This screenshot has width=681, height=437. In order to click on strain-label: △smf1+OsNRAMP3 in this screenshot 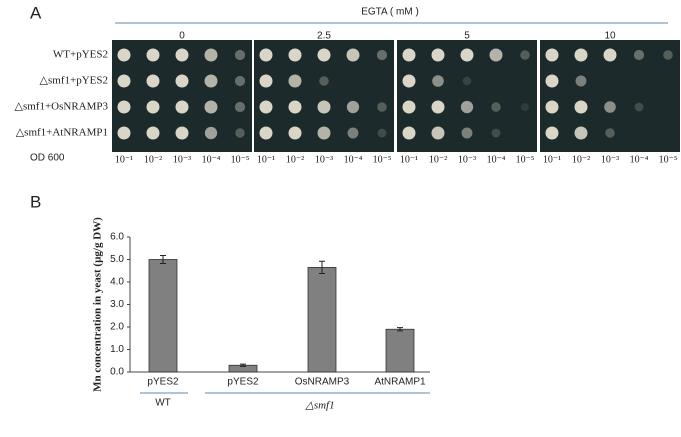, I will do `click(61, 107)`.